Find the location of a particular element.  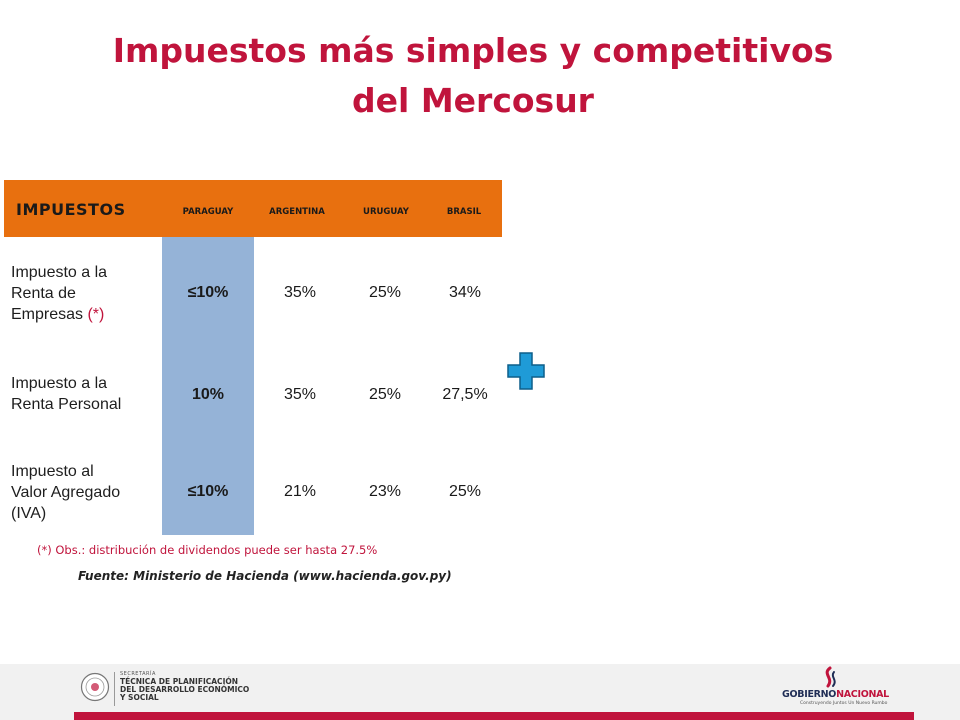

header-impuestos: IMPUESTOS is located at coordinates (71, 209).